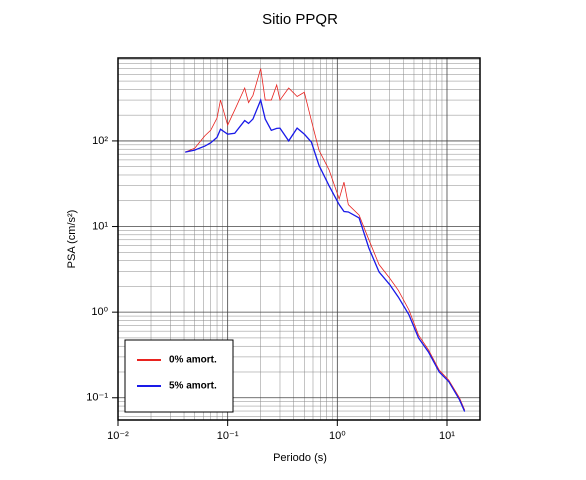 The image size is (586, 480). I want to click on y-tick-label: 10⁻¹, so click(97, 398).